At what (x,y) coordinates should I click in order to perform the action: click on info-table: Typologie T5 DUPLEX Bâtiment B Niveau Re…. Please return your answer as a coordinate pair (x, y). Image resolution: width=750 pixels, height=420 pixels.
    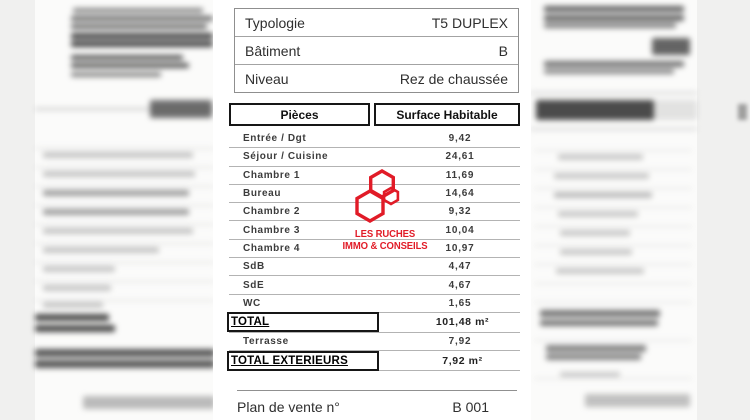
    Looking at the image, I should click on (376, 50).